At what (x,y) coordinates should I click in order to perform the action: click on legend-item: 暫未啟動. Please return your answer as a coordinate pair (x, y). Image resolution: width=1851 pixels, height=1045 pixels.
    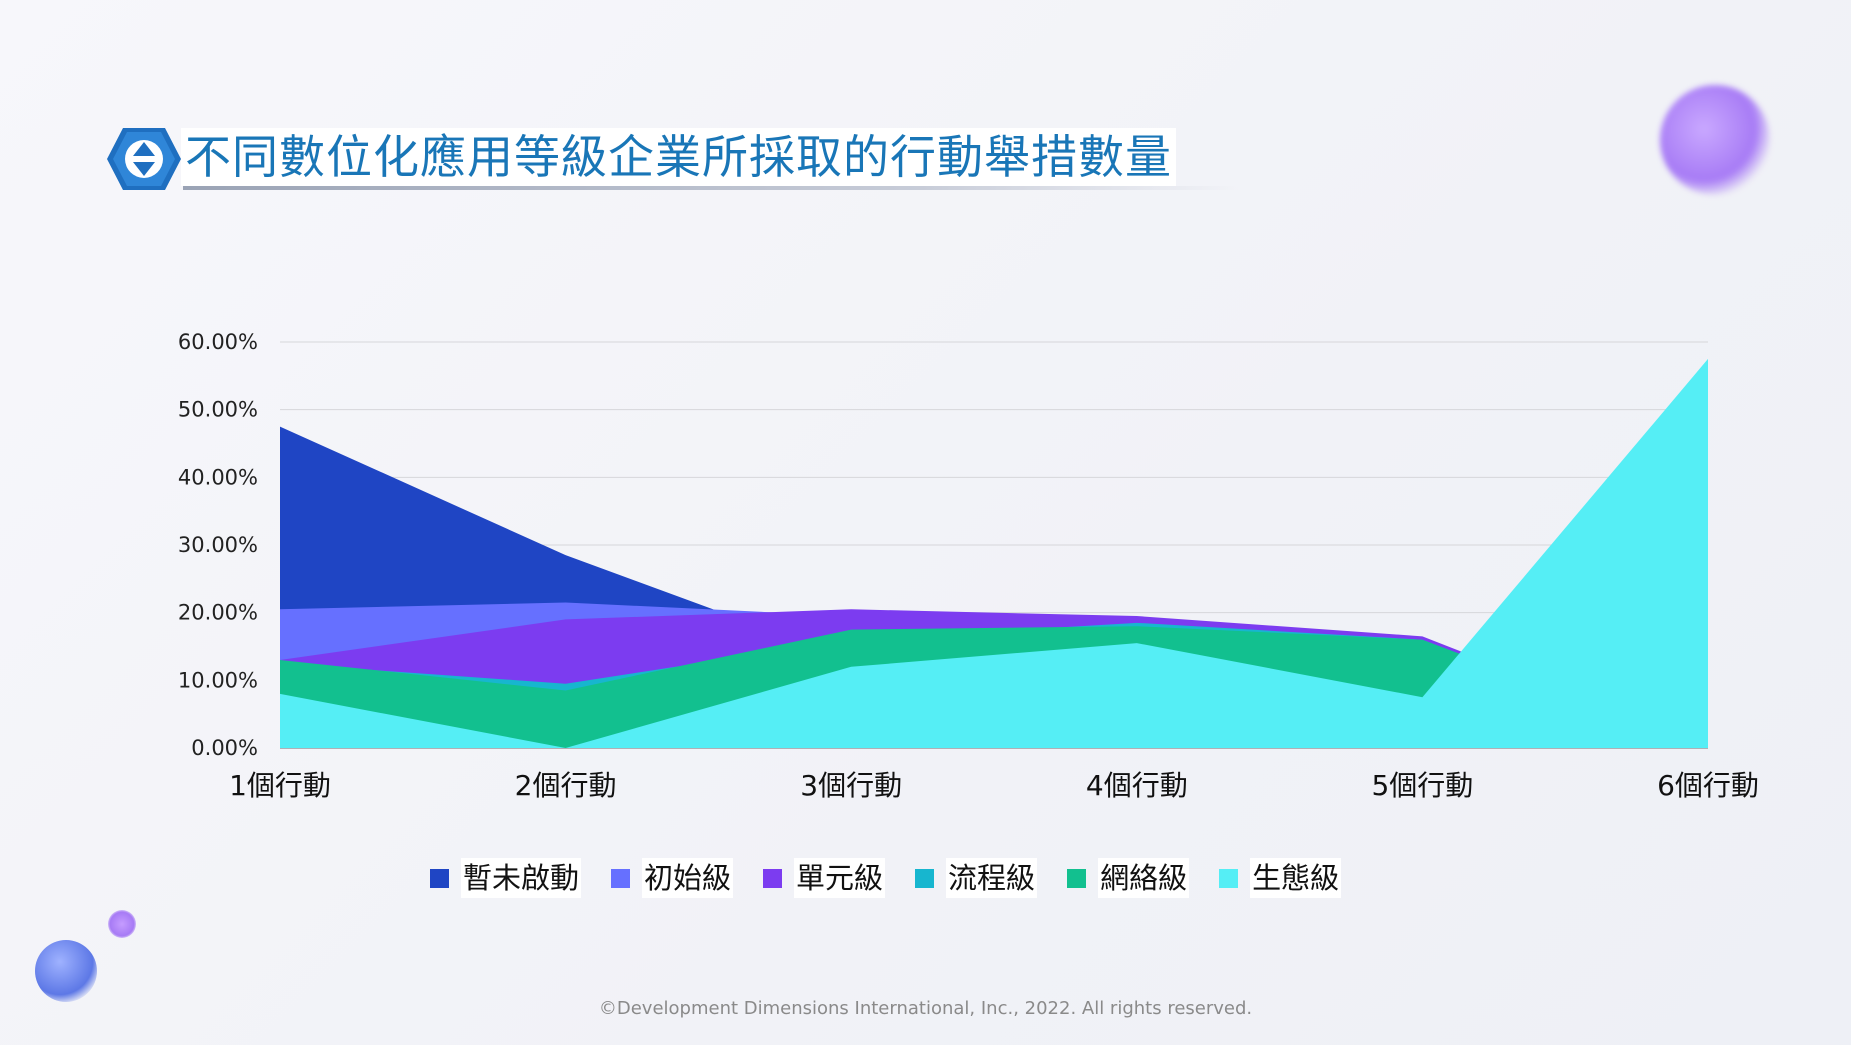
    Looking at the image, I should click on (506, 878).